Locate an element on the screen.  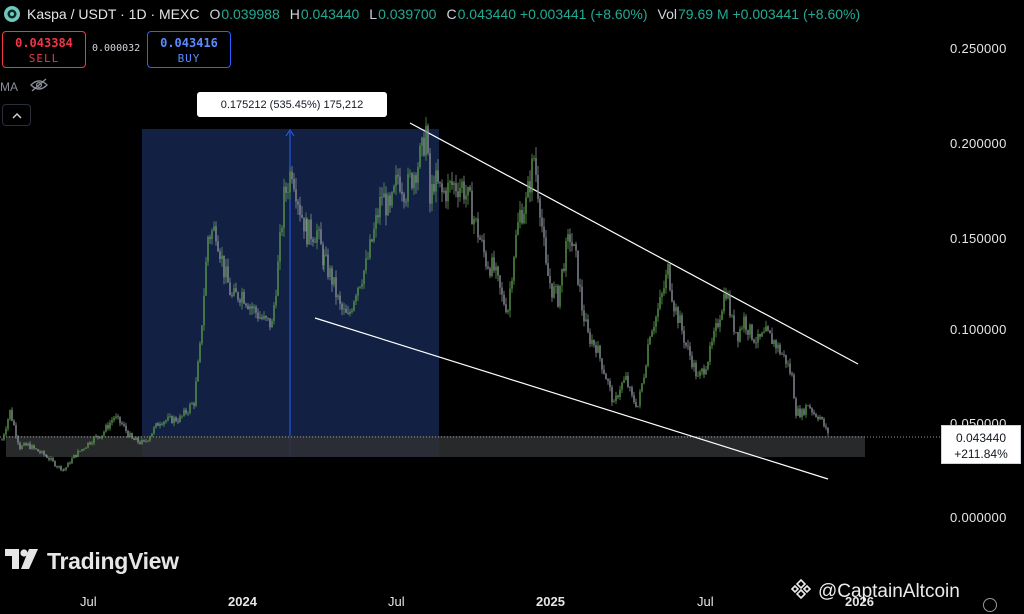
volume-label: Vol is located at coordinates (667, 14).